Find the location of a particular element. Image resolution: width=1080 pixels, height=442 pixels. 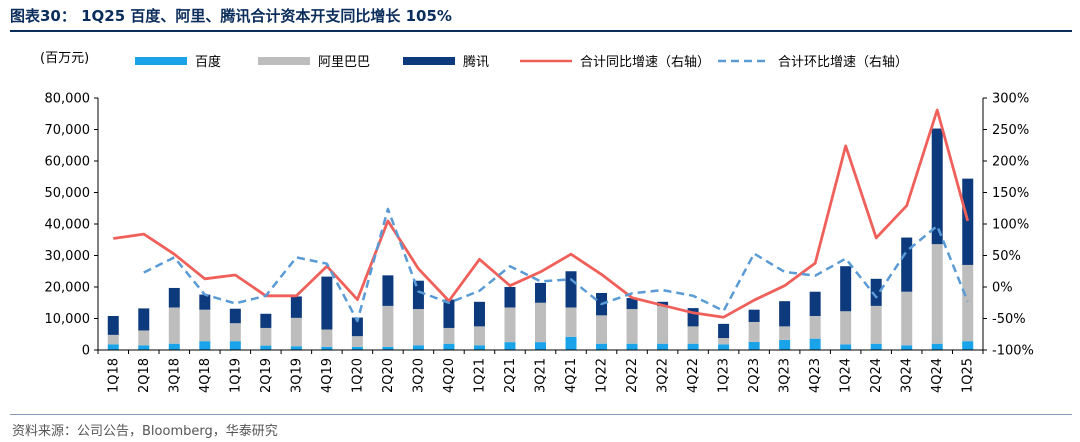

y-right-tick-label: 150% is located at coordinates (1010, 193).